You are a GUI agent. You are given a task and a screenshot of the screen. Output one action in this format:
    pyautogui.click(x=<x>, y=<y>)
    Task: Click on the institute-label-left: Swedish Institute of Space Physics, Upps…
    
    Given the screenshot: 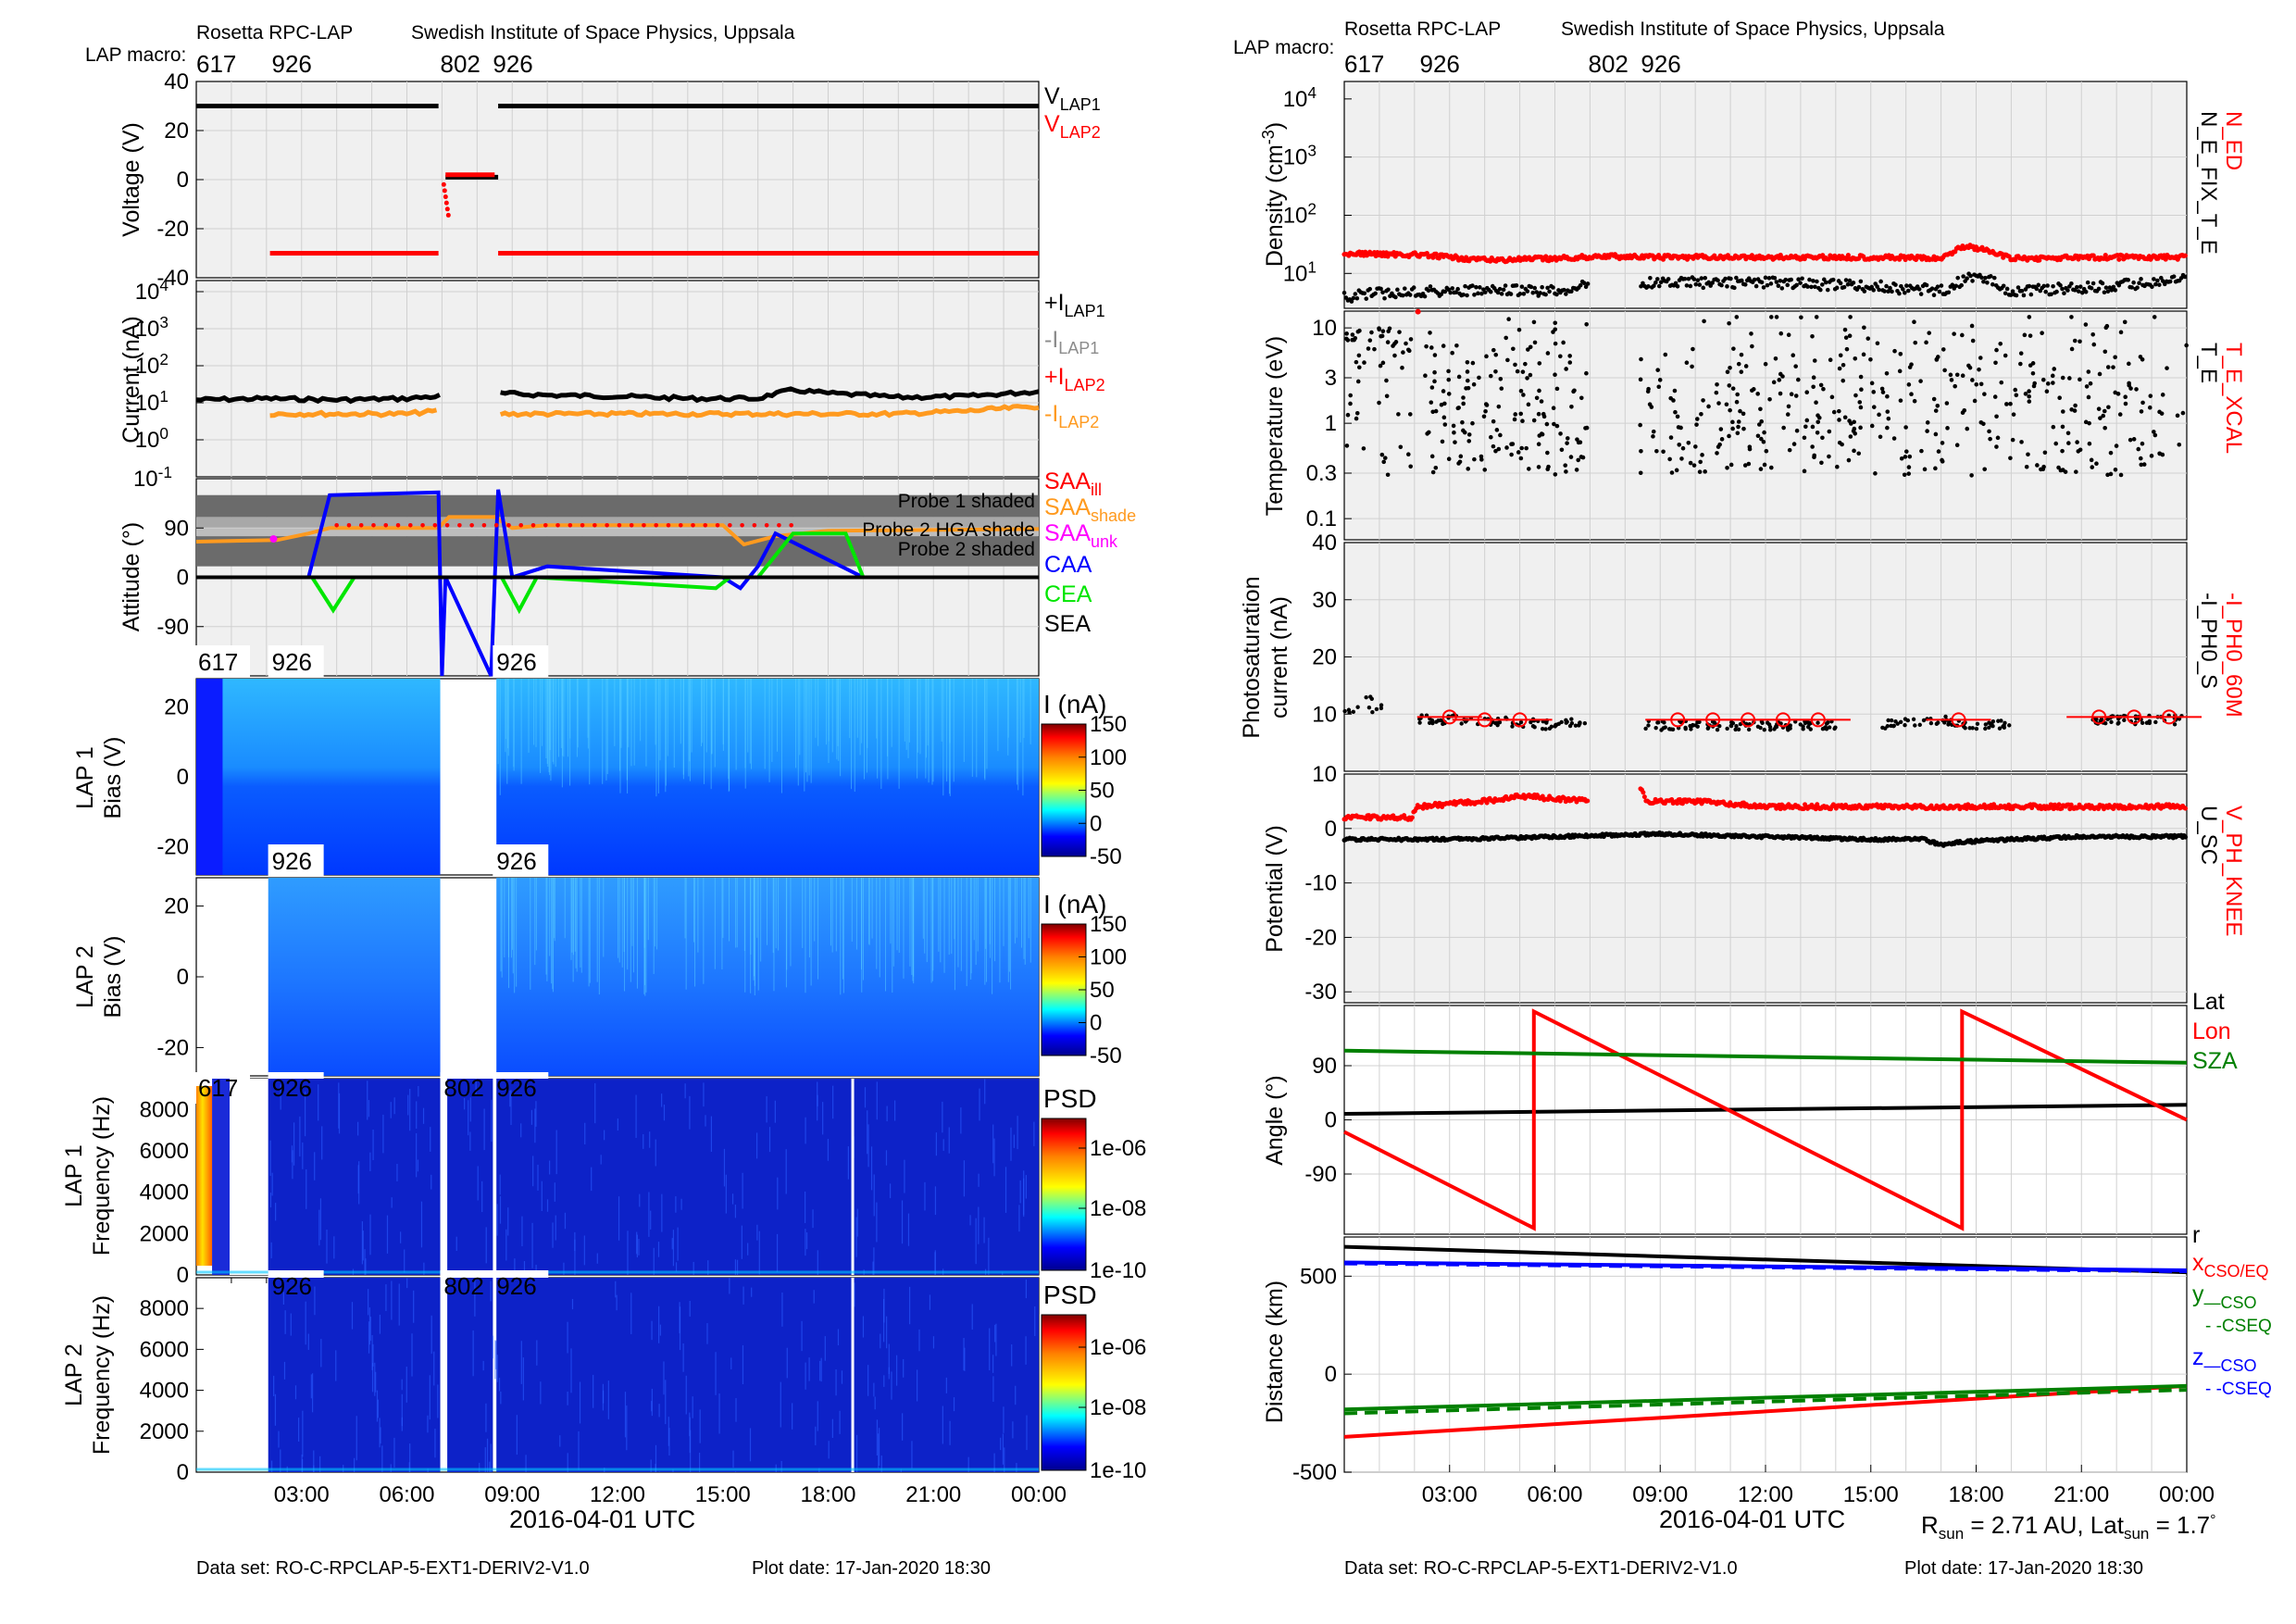 What is the action you would take?
    pyautogui.click(x=603, y=33)
    